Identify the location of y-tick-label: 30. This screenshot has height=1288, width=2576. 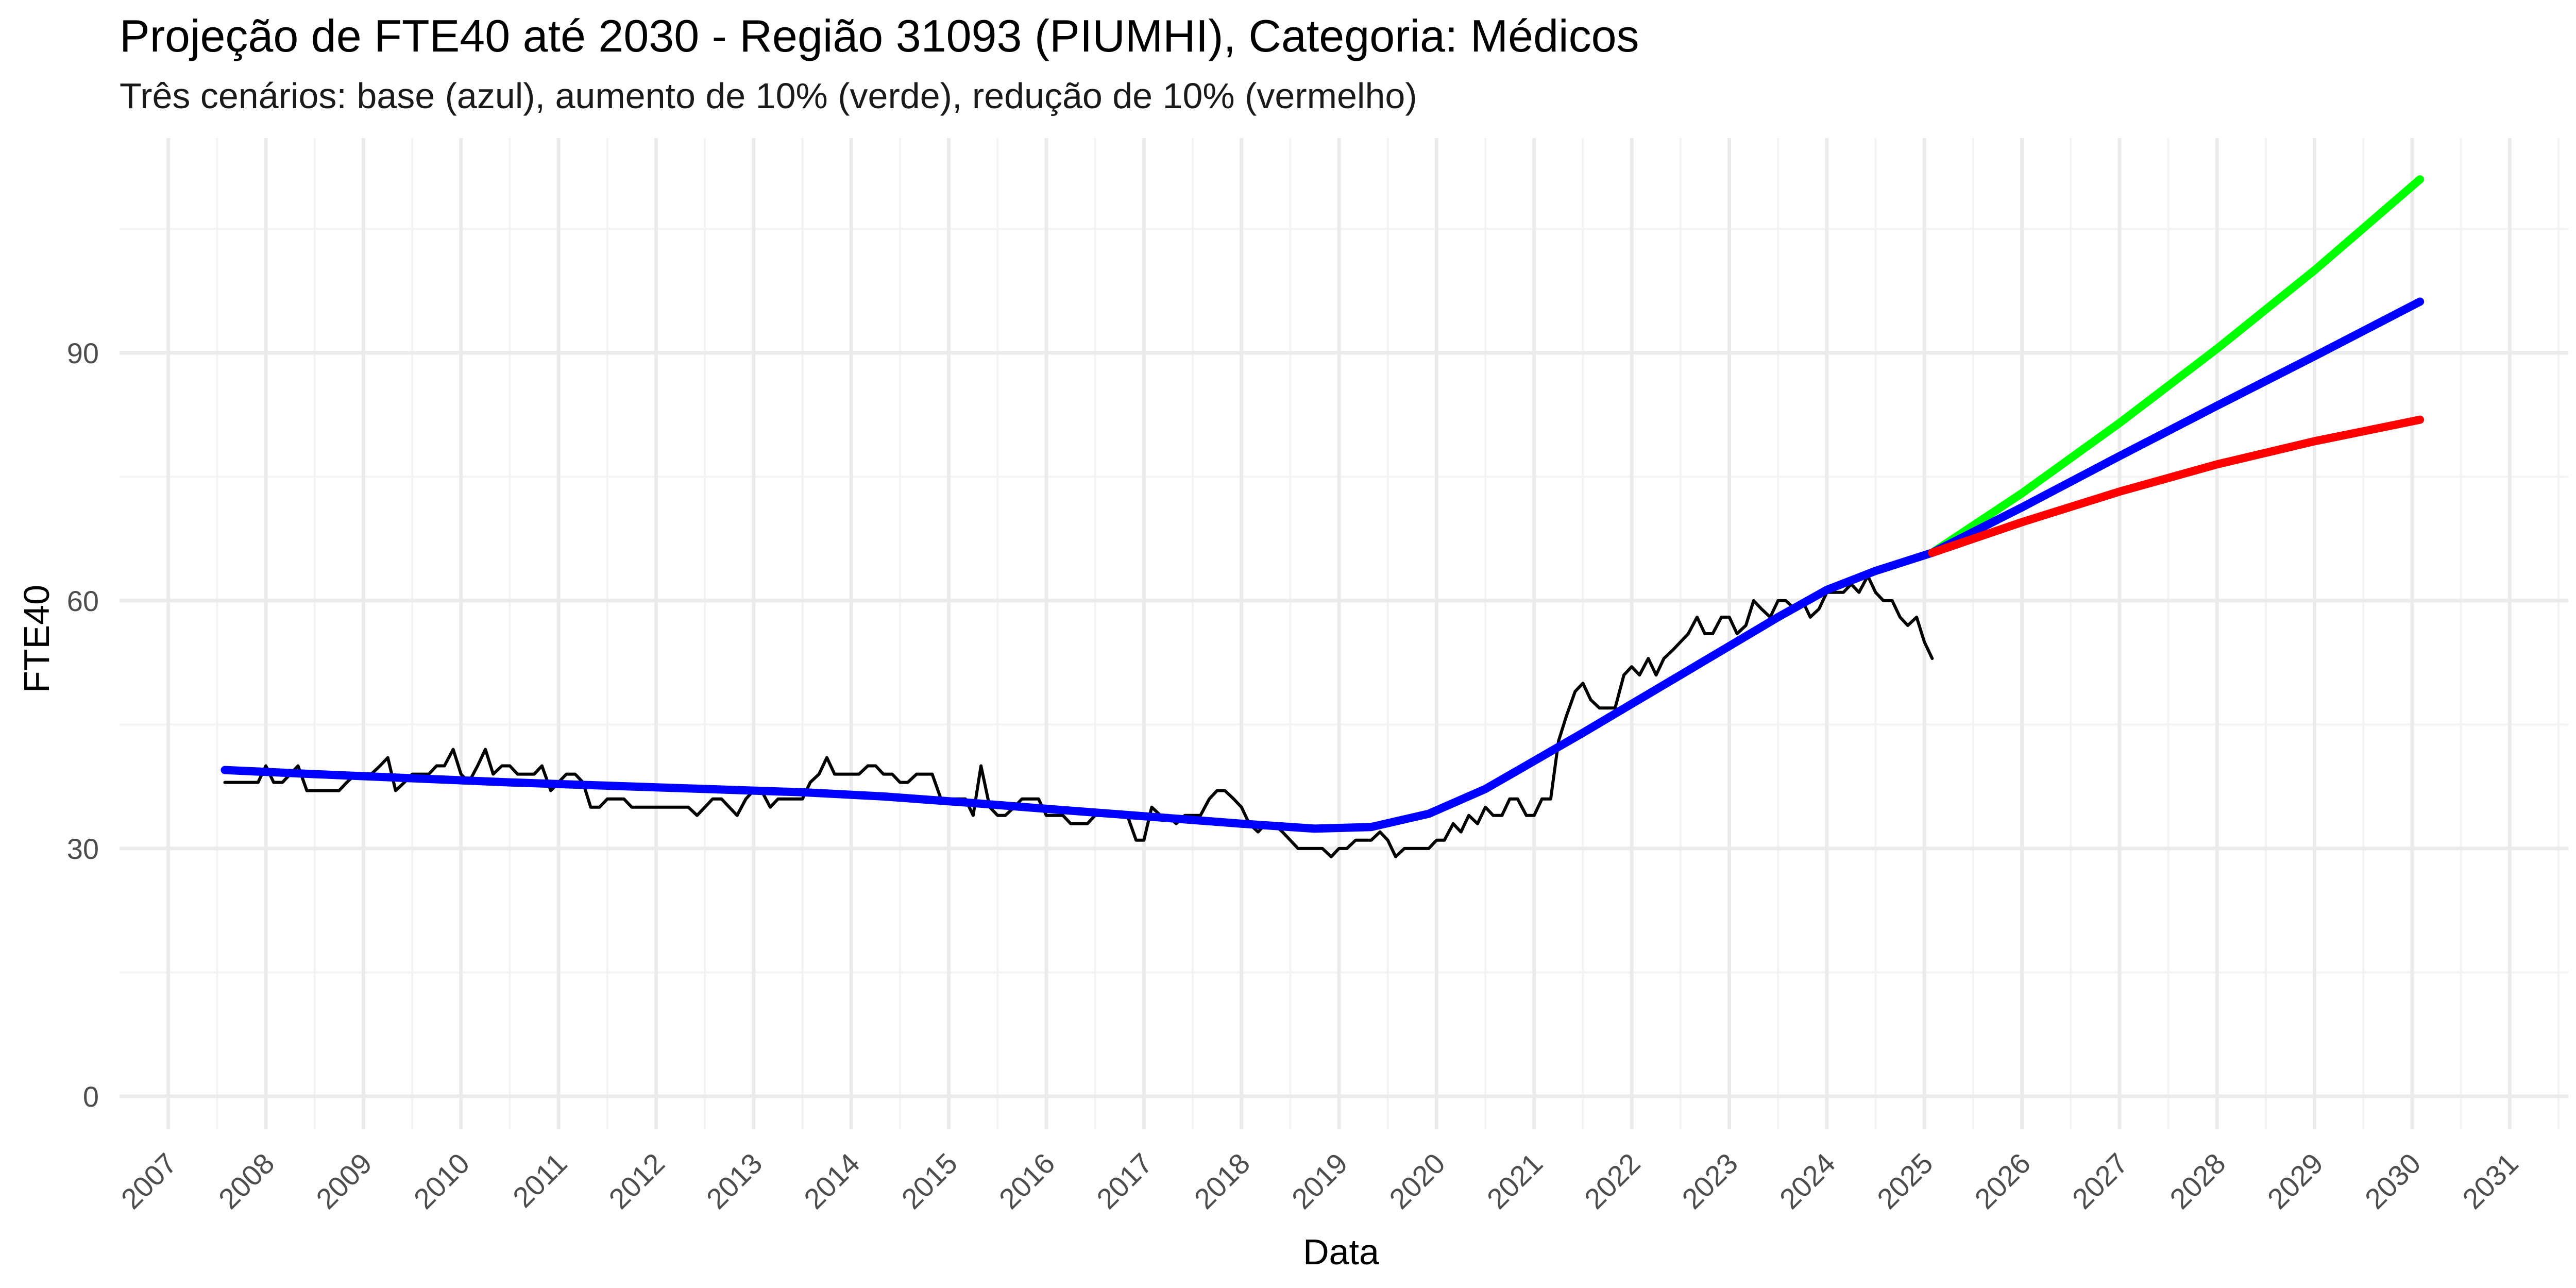
(83, 849).